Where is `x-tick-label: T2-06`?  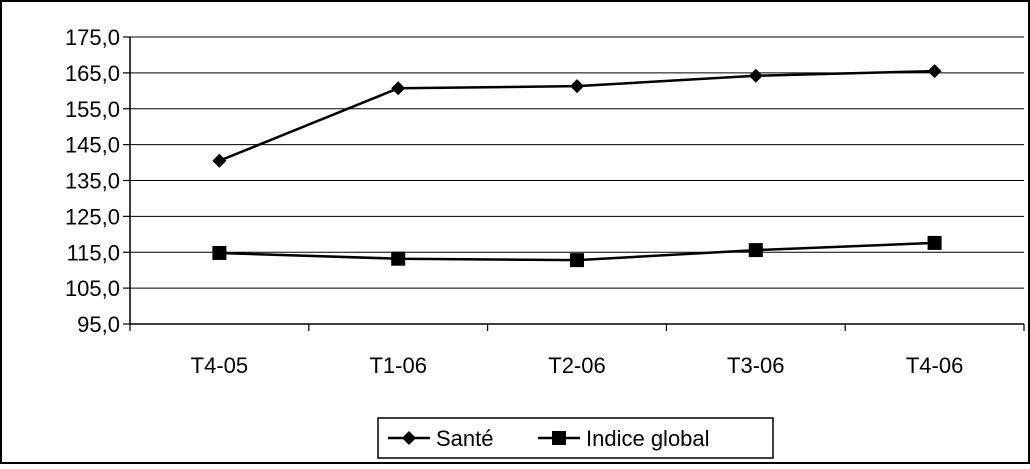 x-tick-label: T2-06 is located at coordinates (576, 365).